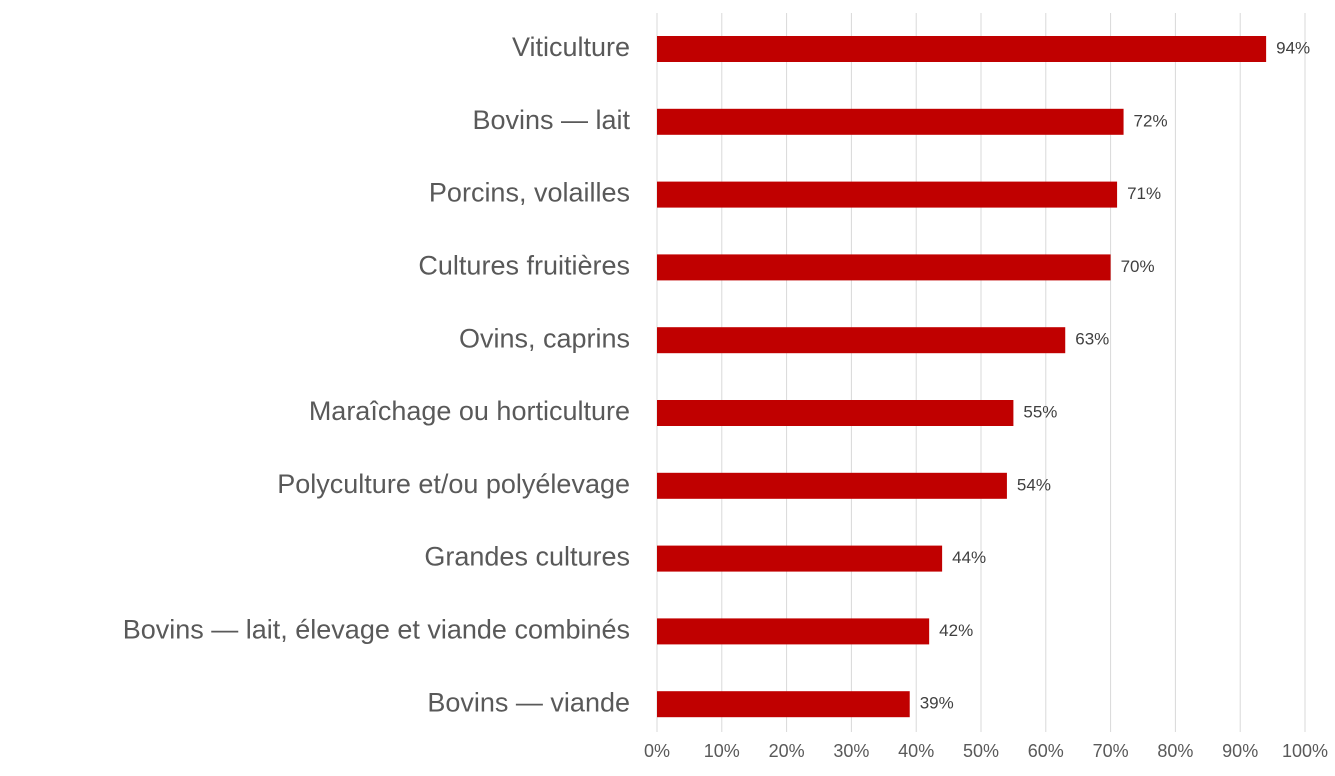  I want to click on value-label: 63%, so click(1092, 339).